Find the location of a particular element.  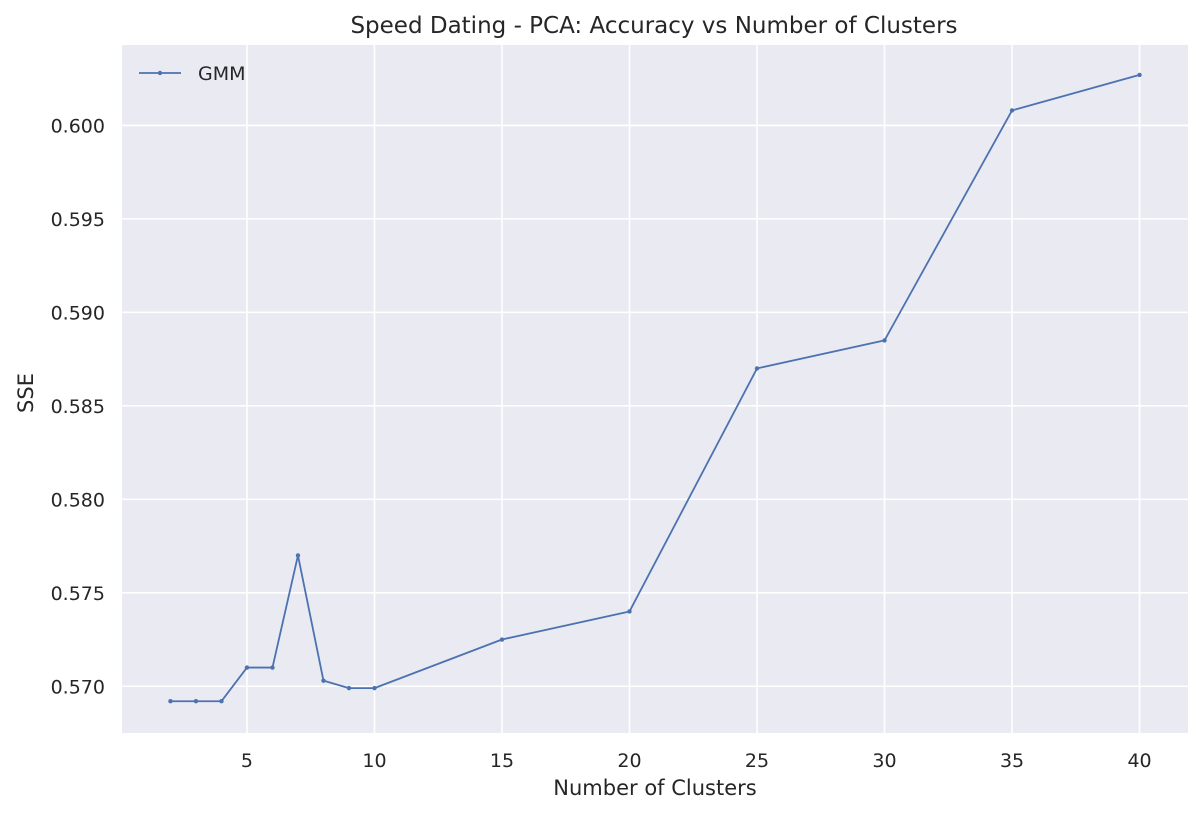

legend-swatch-marker is located at coordinates (160, 73).